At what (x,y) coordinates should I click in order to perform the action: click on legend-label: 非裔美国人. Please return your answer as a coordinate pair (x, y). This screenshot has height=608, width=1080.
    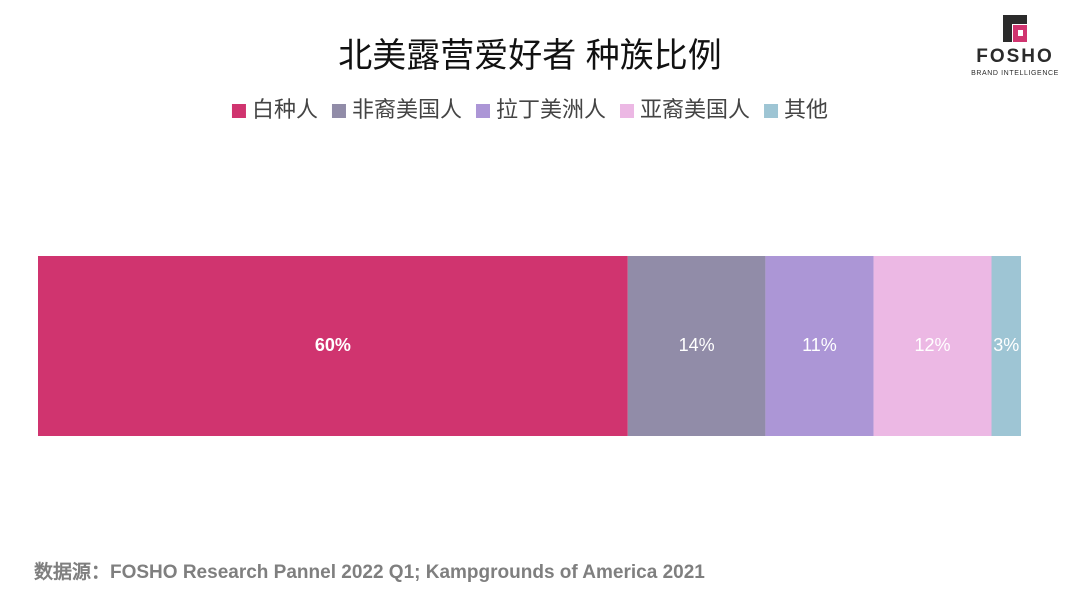
    Looking at the image, I should click on (407, 109).